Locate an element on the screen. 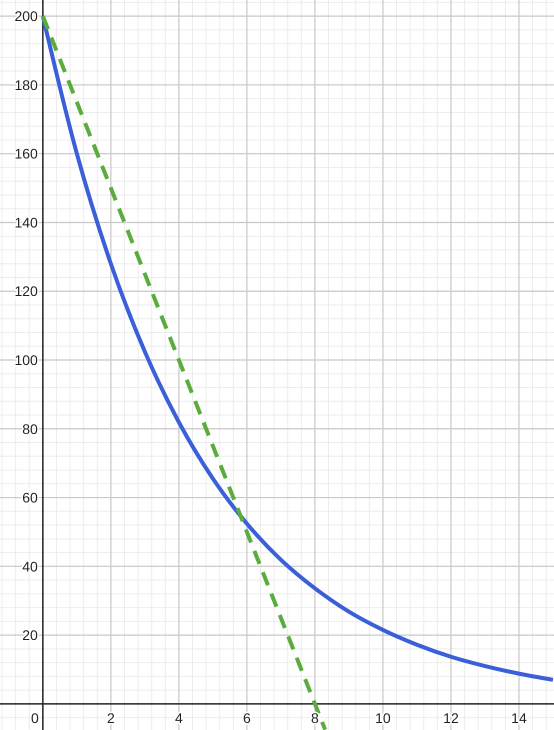 The width and height of the screenshot is (554, 730). y-tick-label: 200 is located at coordinates (26, 16).